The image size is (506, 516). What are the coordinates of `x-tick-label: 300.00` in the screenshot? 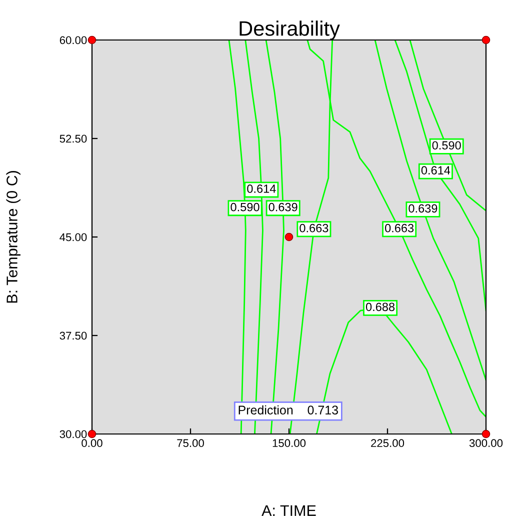 It's located at (486, 443).